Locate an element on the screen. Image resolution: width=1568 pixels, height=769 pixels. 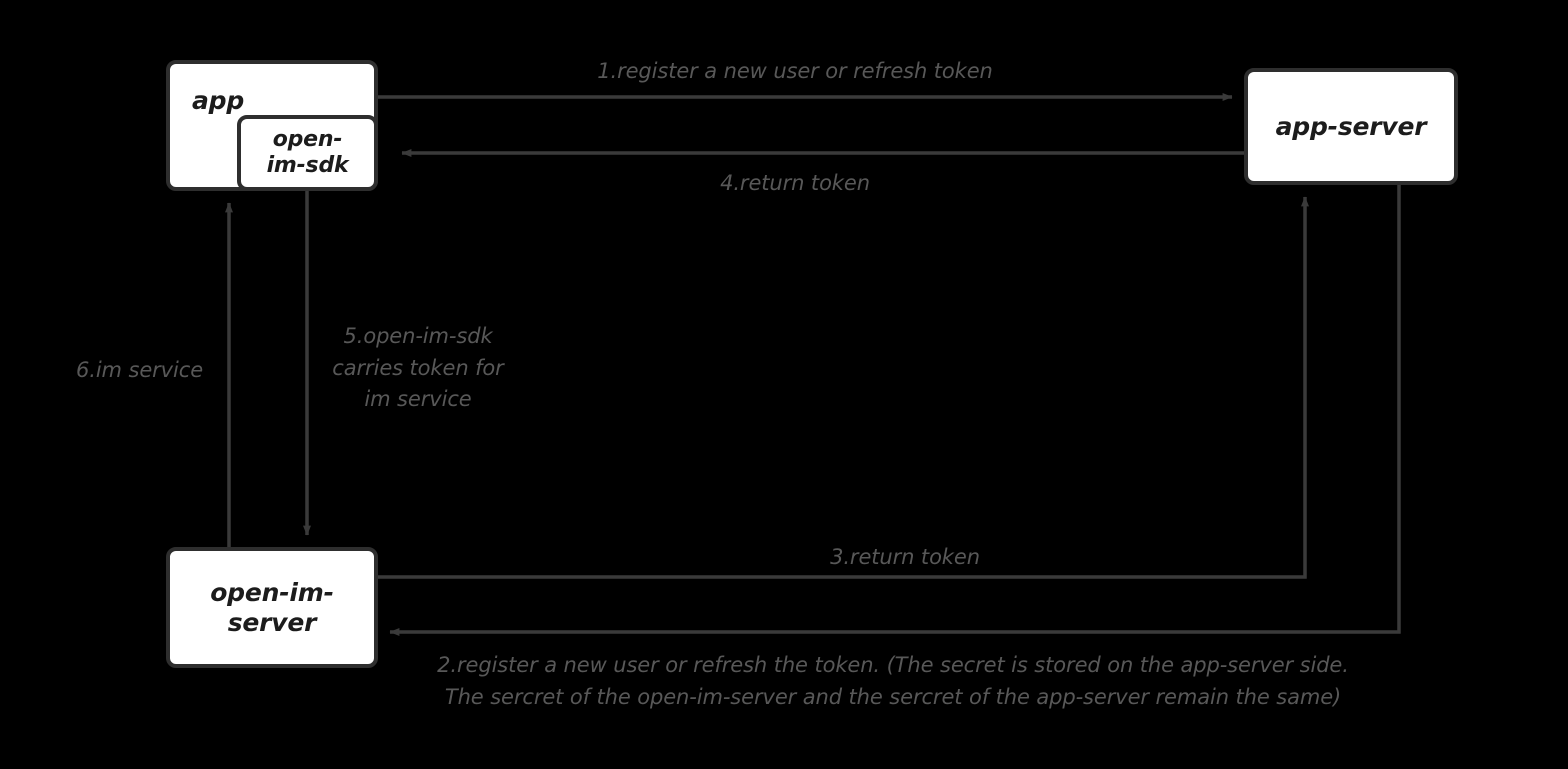
node-open-im-sdk: open- im-sdk is located at coordinates (307, 153).